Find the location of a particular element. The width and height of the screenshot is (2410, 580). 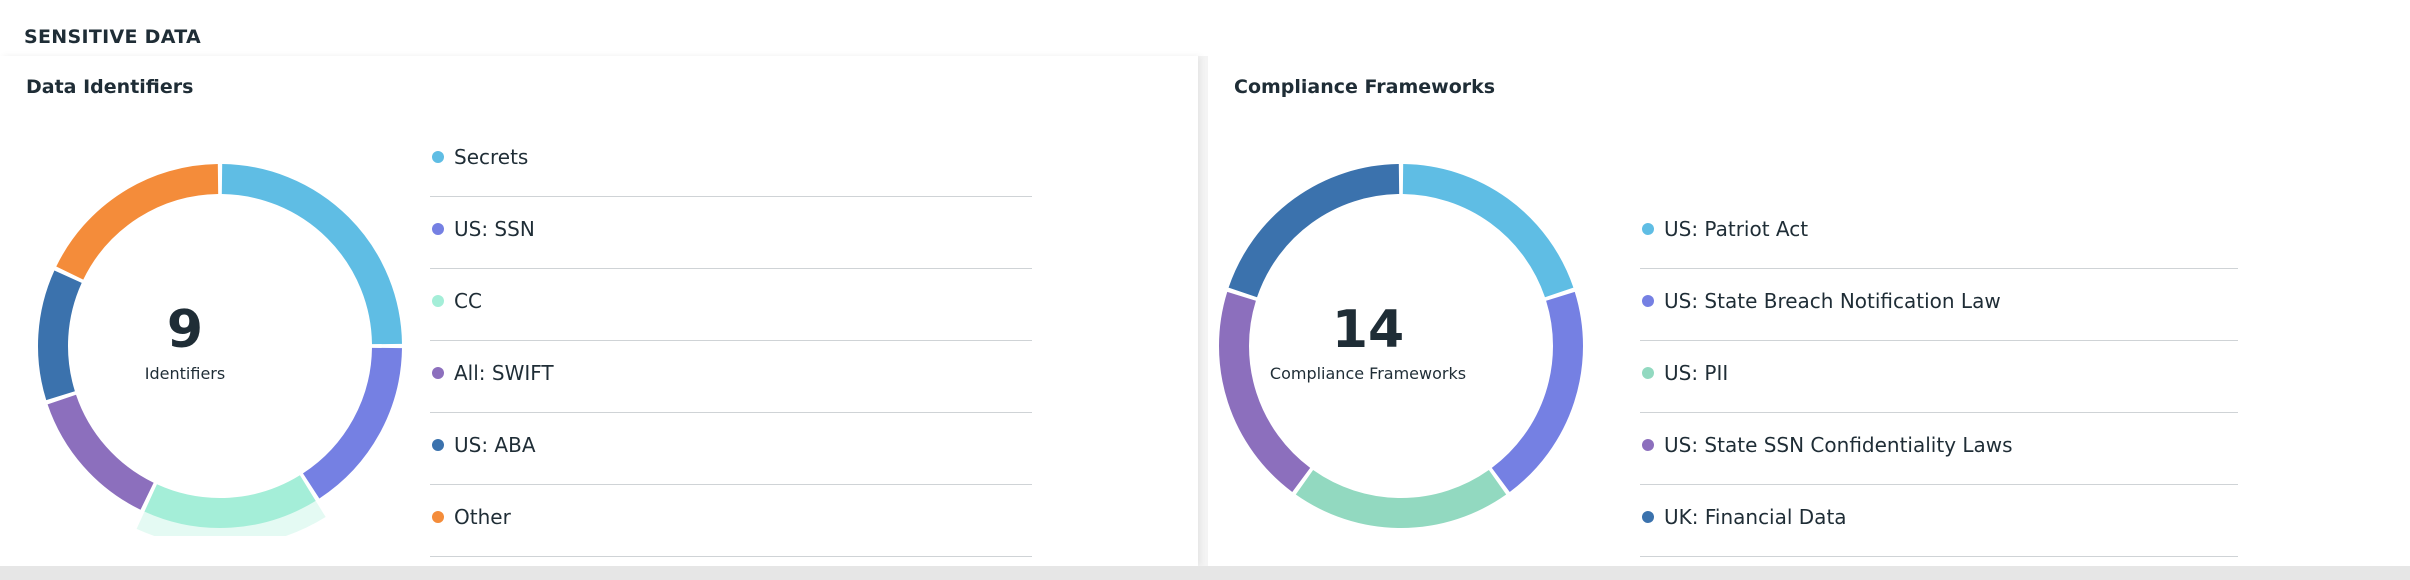

section-title: SENSITIVE DATA is located at coordinates (113, 37).